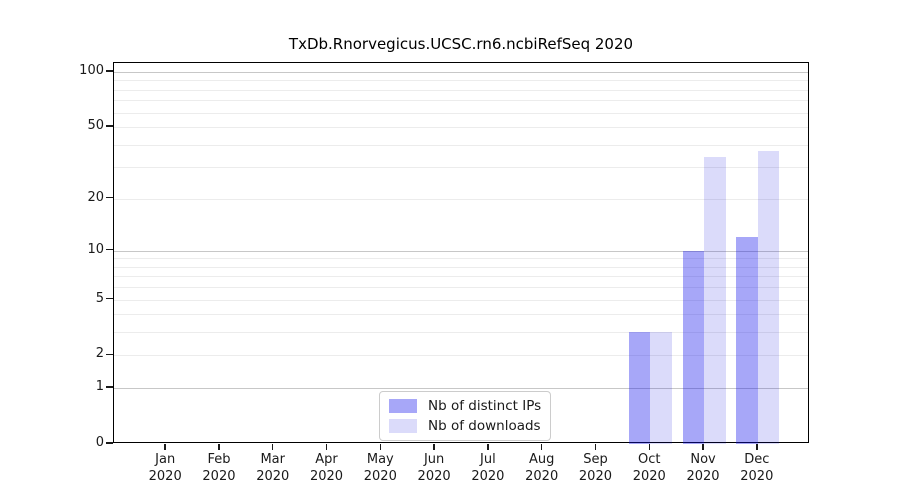 Image resolution: width=900 pixels, height=500 pixels. What do you see at coordinates (484, 426) in the screenshot?
I see `legend-label-downloads: Nb of downloads` at bounding box center [484, 426].